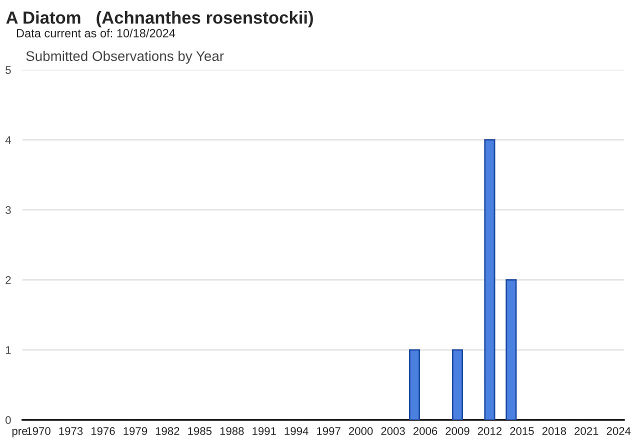 The image size is (640, 442). I want to click on x-tick-label: 1988, so click(232, 431).